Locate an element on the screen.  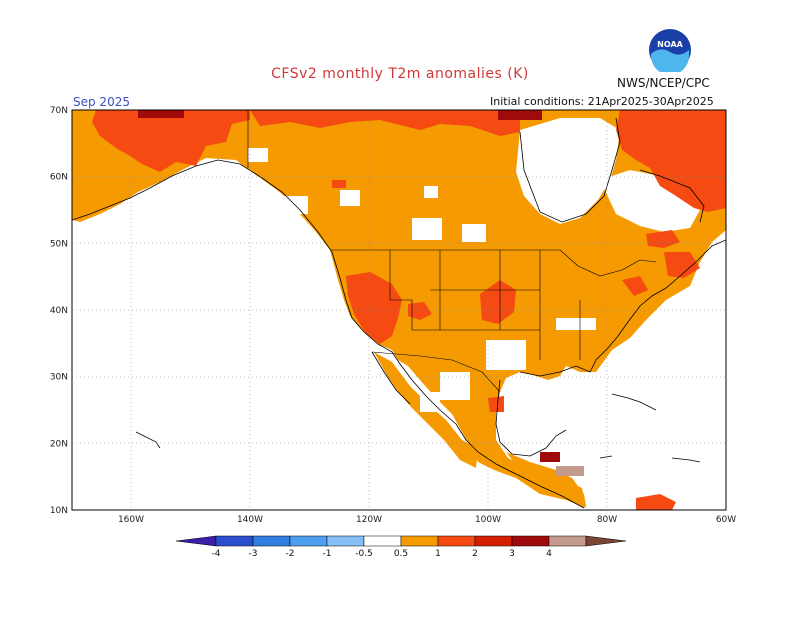
near-normal-texas is located at coordinates (506, 355).